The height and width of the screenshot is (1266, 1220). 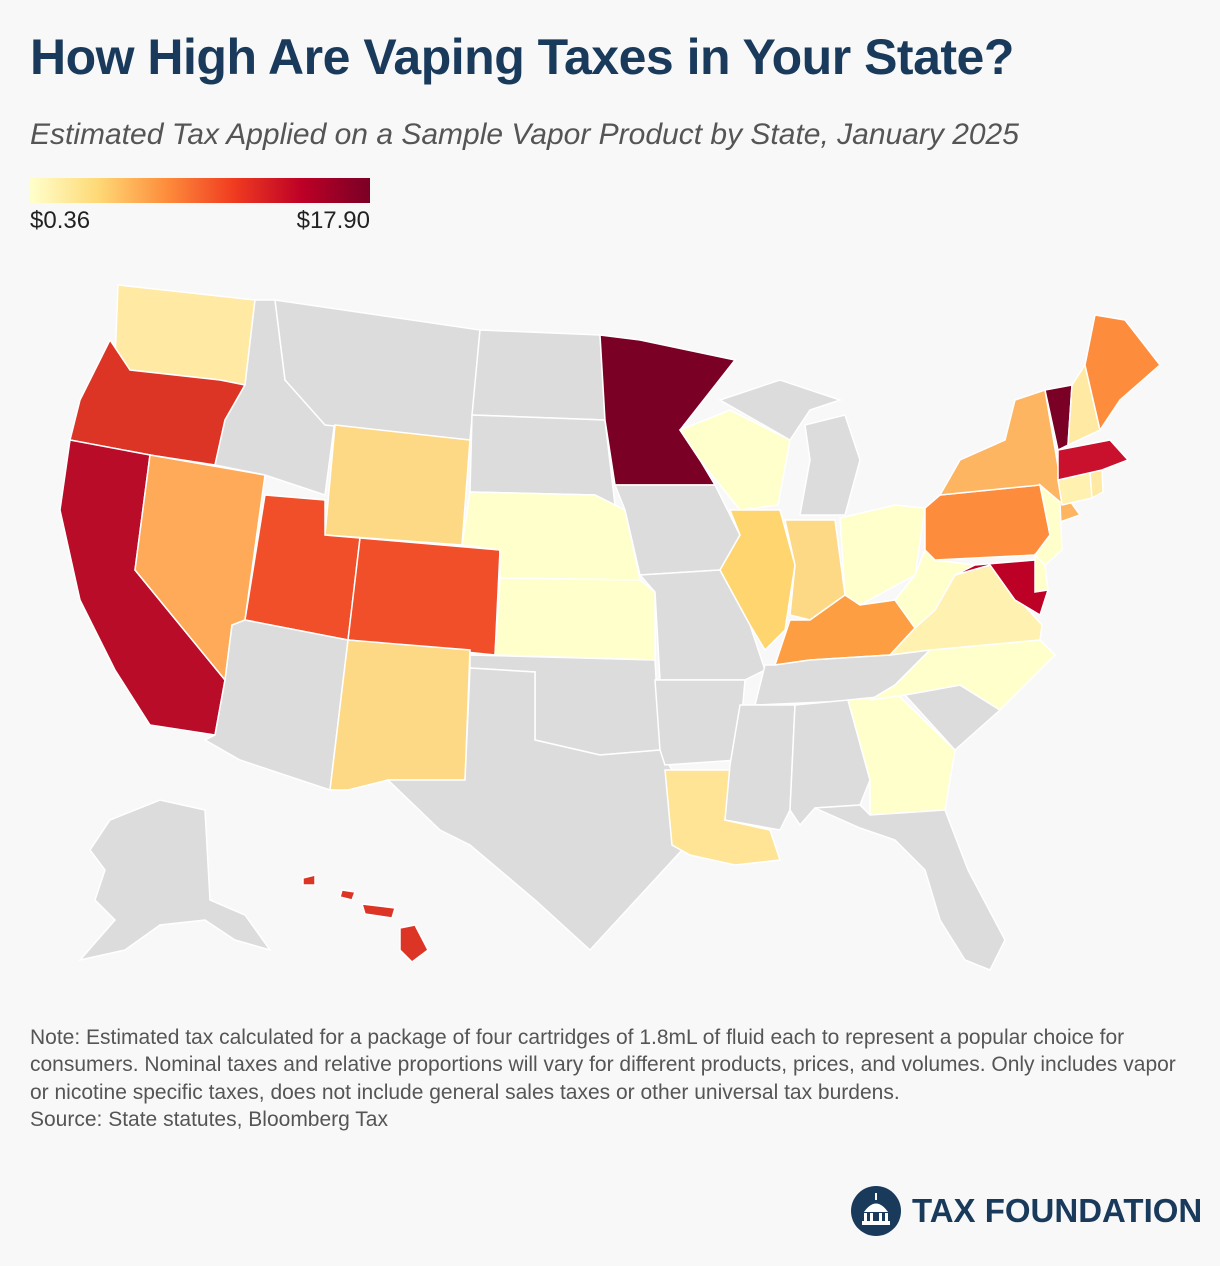 I want to click on legend-gradient-bar, so click(x=200, y=190).